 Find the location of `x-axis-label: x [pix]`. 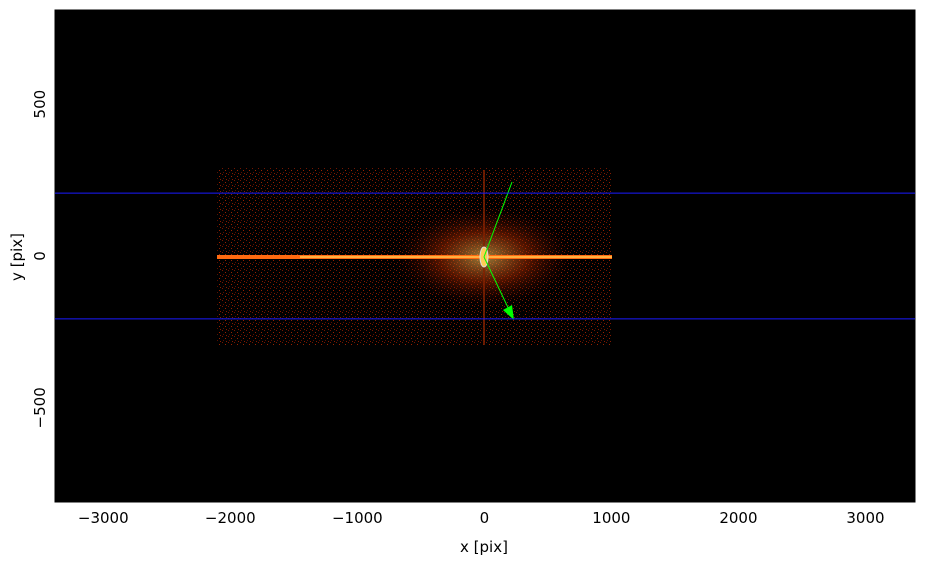

x-axis-label: x [pix] is located at coordinates (484, 547).